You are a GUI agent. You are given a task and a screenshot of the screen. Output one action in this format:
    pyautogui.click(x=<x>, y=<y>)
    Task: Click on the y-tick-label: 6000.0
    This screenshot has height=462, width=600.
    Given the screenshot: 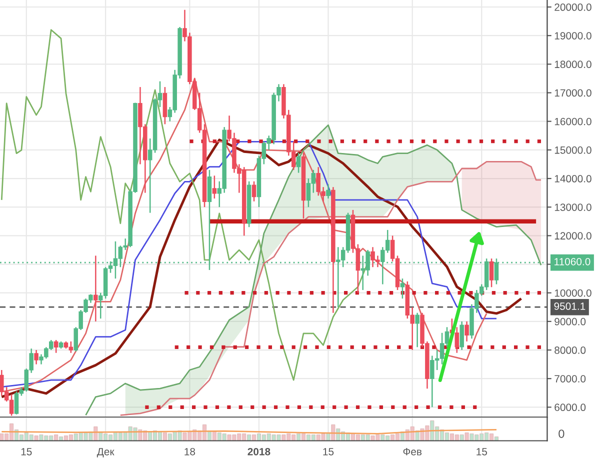 What is the action you would take?
    pyautogui.click(x=570, y=408)
    